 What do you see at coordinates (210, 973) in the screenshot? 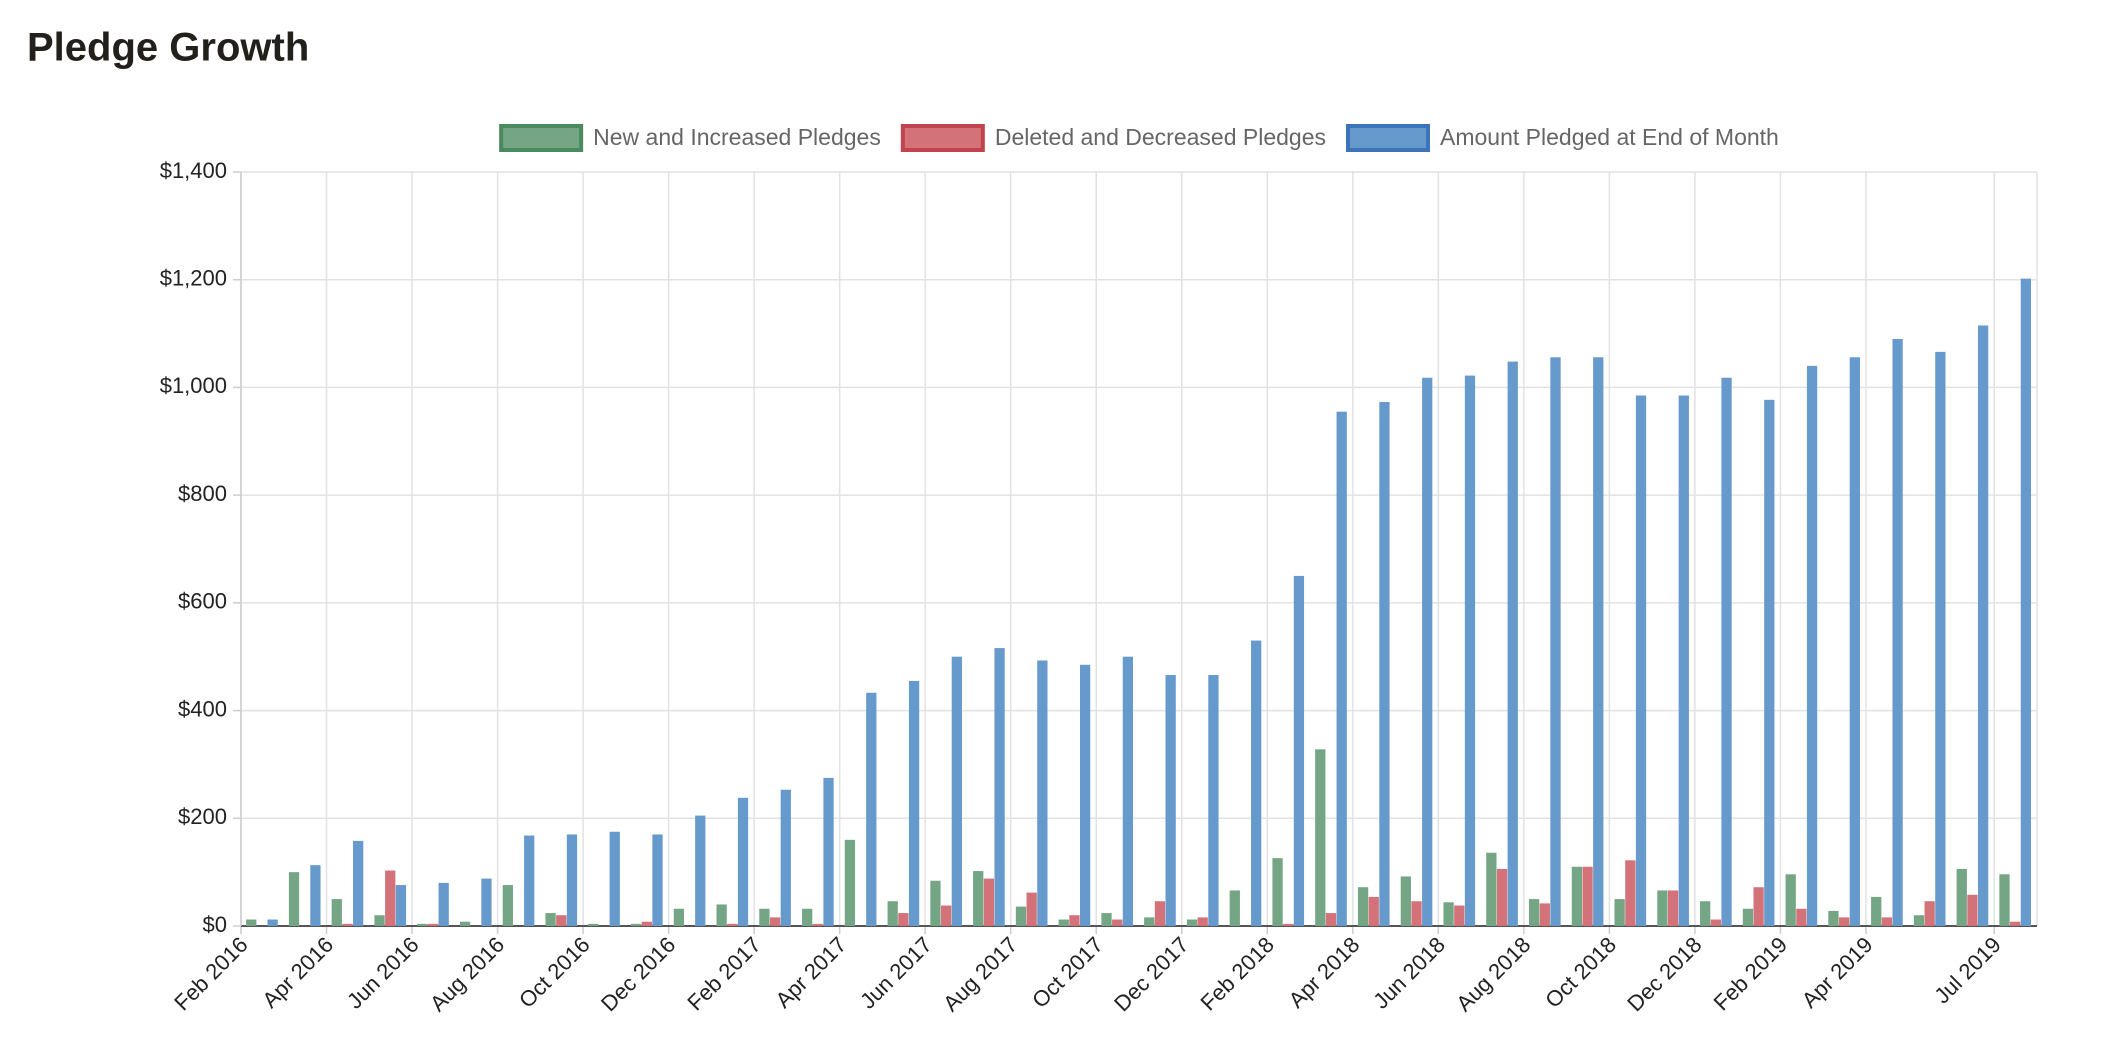
I see `x-tick-label: Feb 2016` at bounding box center [210, 973].